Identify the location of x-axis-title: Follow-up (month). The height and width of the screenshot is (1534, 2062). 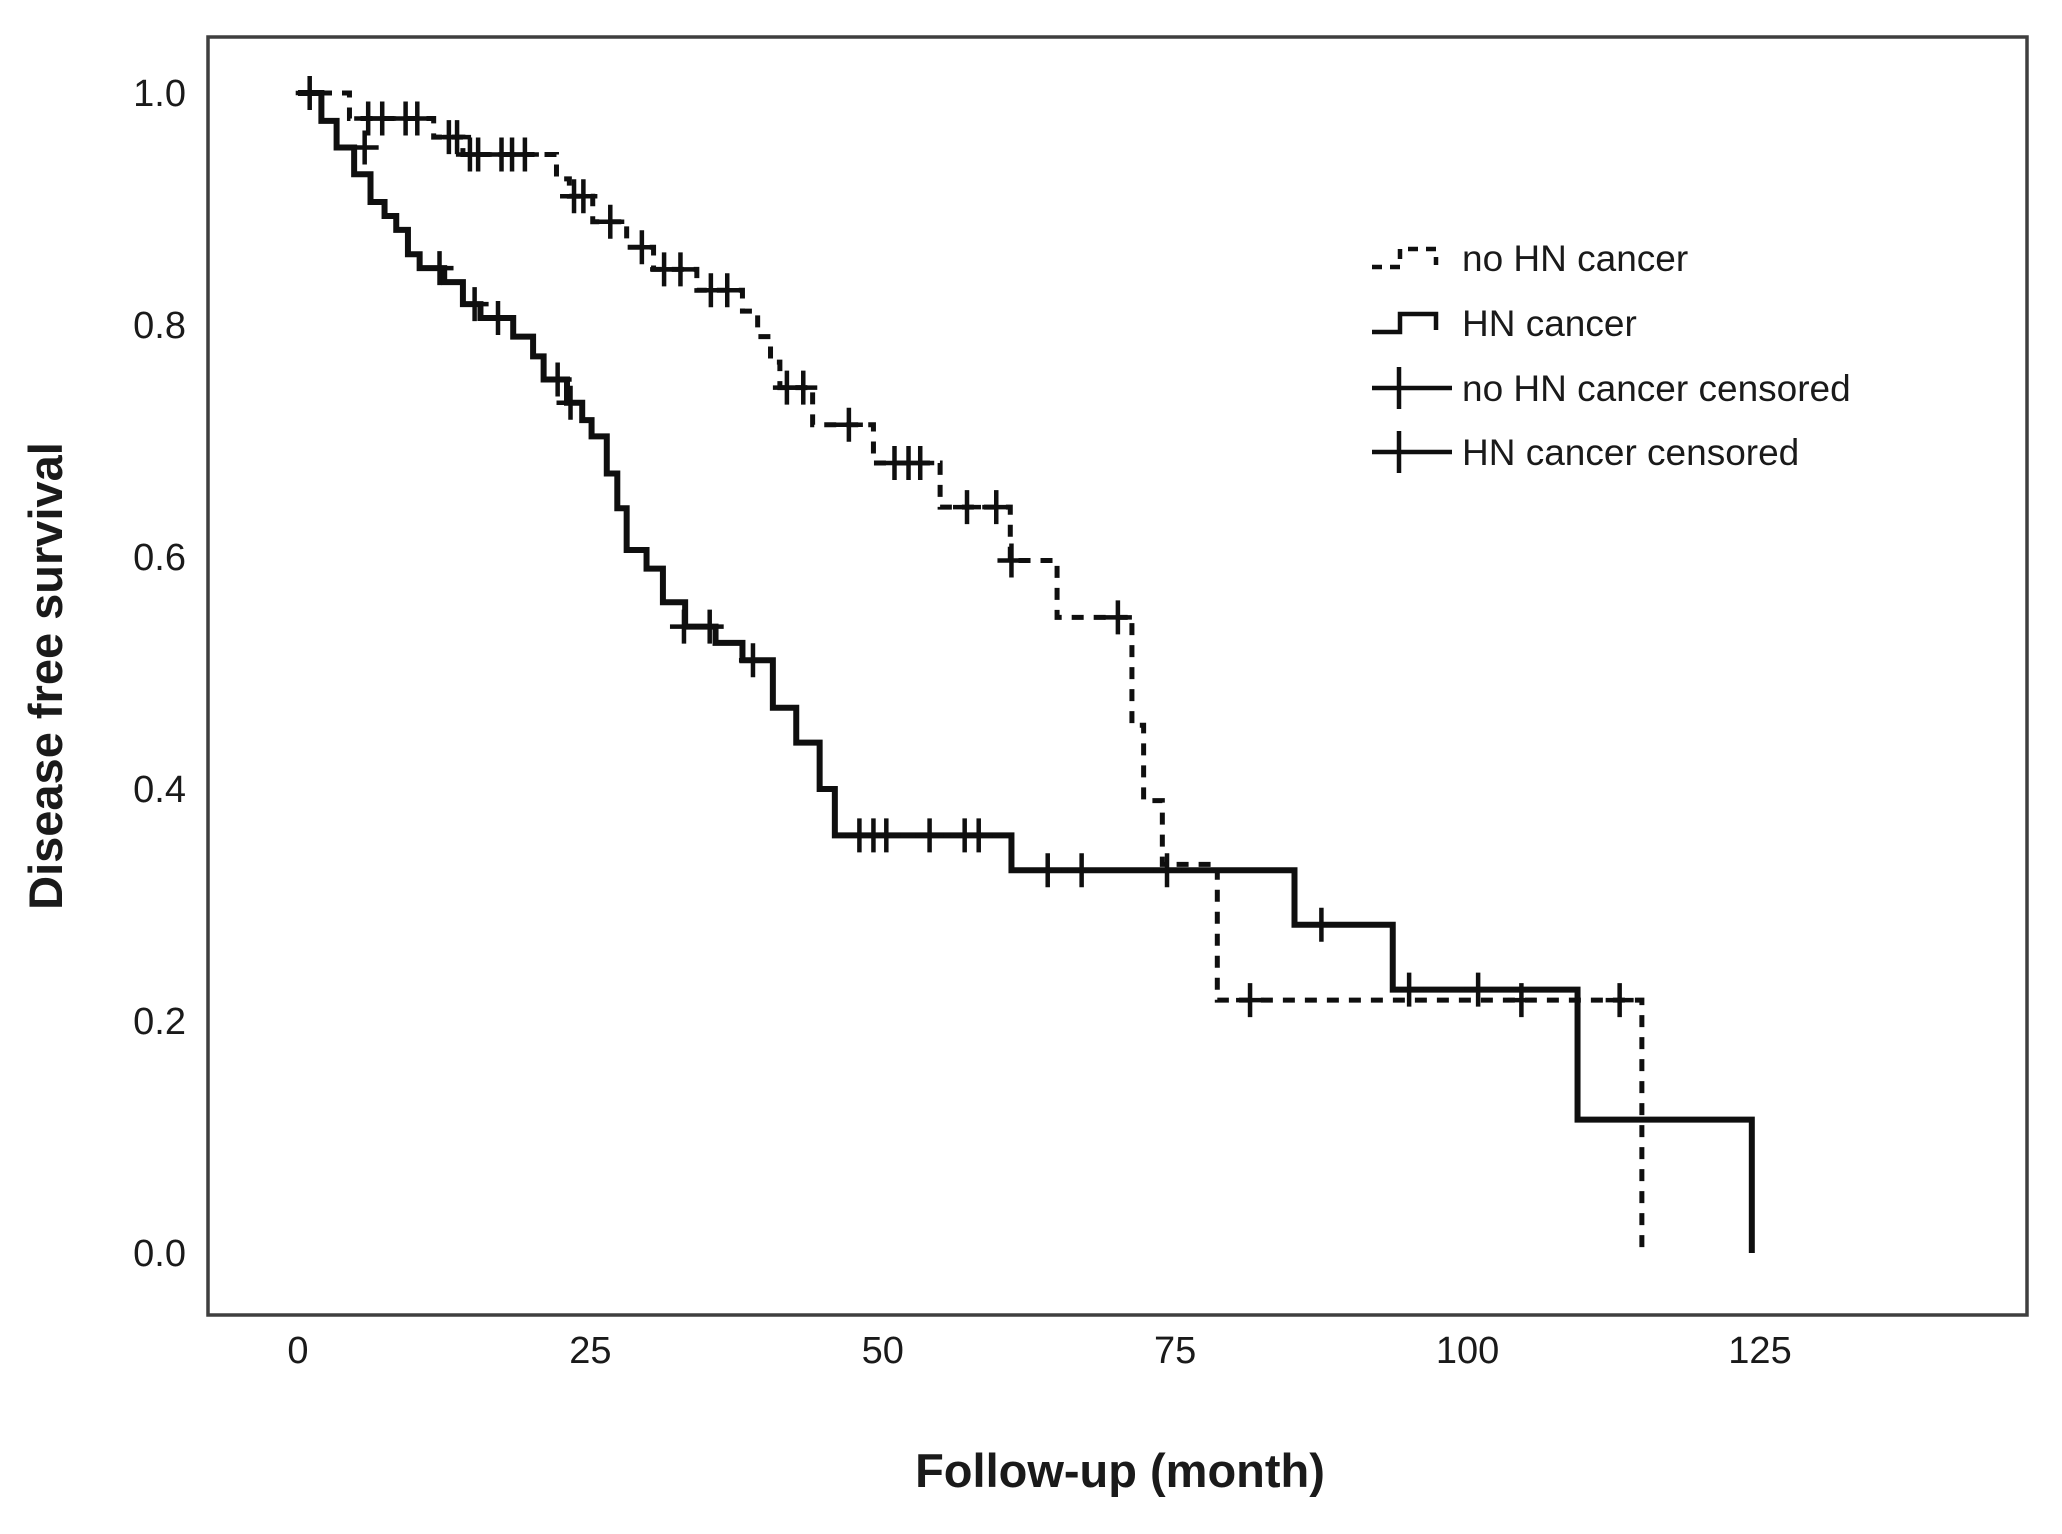
(1120, 1470).